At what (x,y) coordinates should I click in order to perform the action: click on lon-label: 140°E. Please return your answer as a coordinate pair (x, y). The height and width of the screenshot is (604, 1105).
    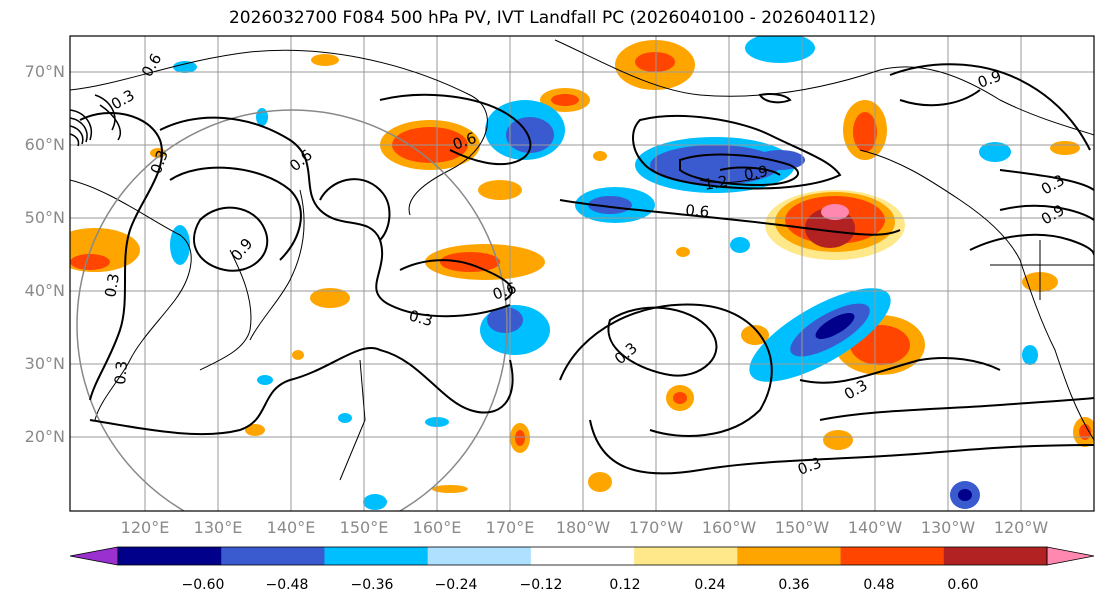
    Looking at the image, I should click on (291, 527).